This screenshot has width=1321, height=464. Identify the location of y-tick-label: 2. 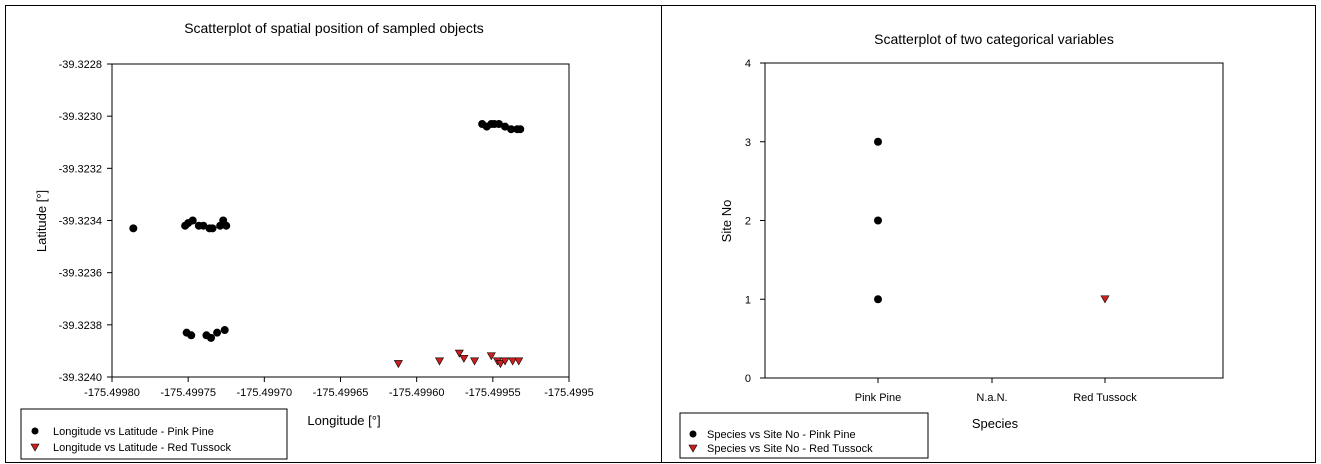
(748, 222).